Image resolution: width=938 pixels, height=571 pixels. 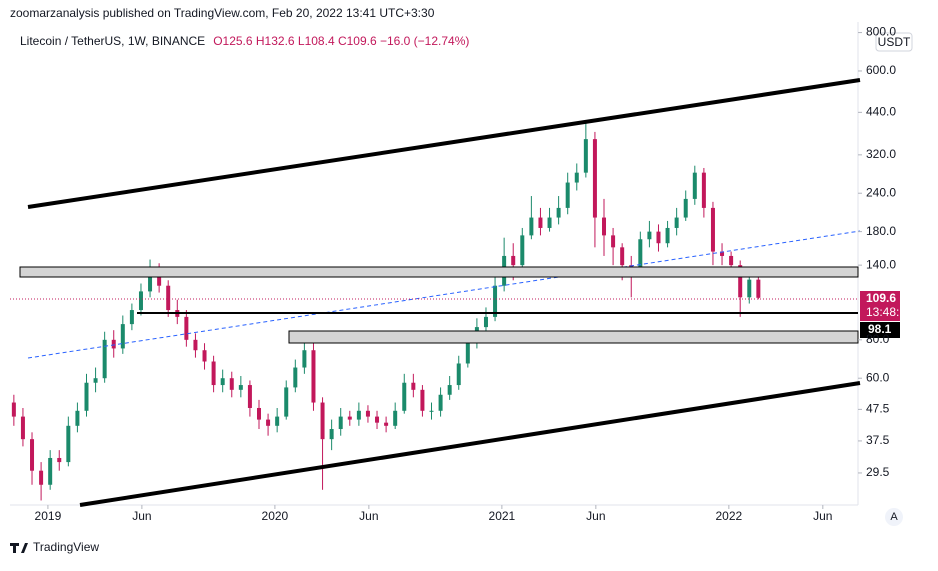 What do you see at coordinates (881, 192) in the screenshot?
I see `y-tick-label: 240.0` at bounding box center [881, 192].